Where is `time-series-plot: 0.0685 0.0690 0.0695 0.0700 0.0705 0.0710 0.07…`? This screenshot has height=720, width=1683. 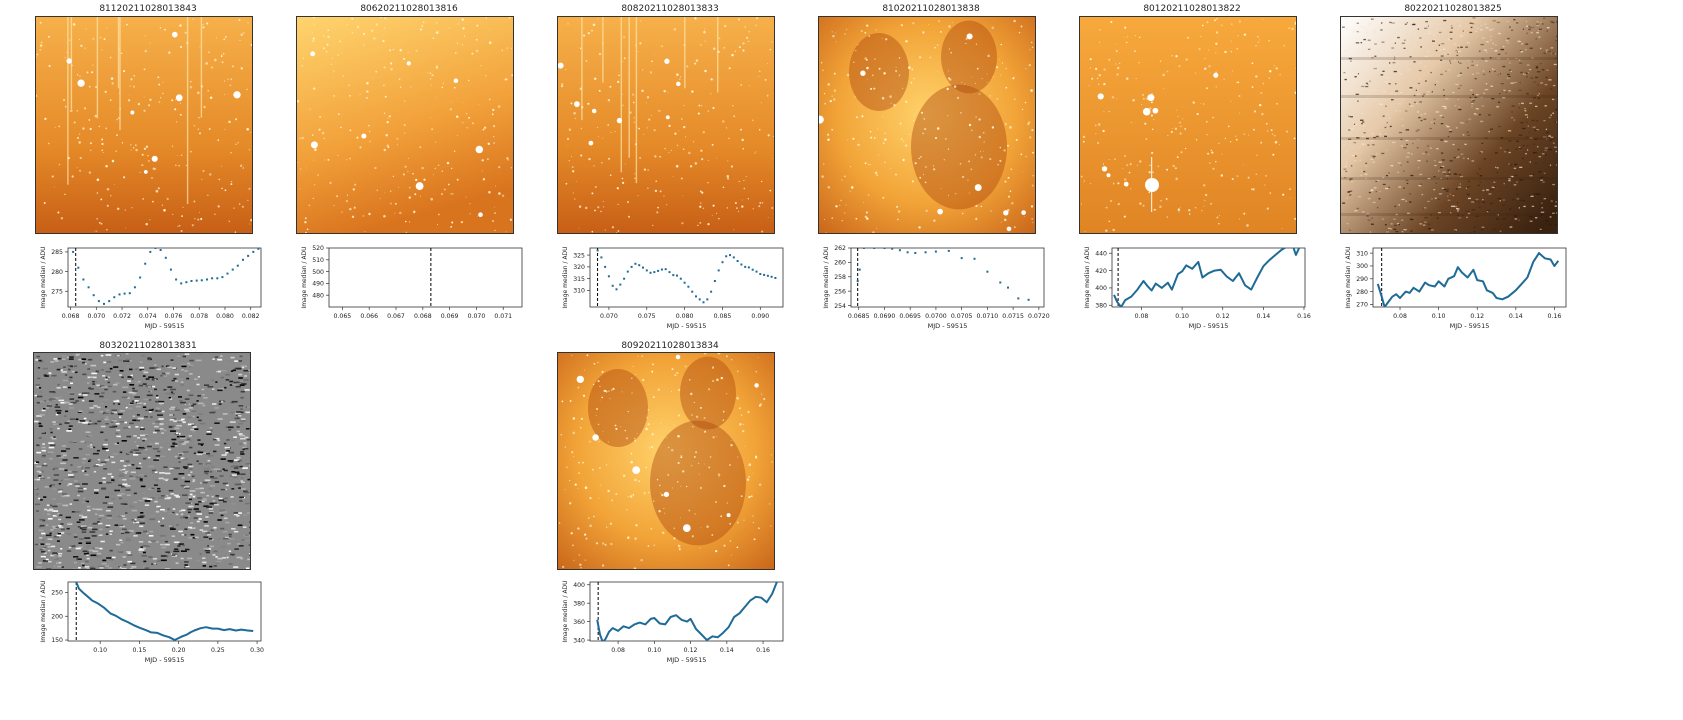 time-series-plot: 0.0685 0.0690 0.0695 0.0700 0.0705 0.0710 0.07… is located at coordinates (936, 287).